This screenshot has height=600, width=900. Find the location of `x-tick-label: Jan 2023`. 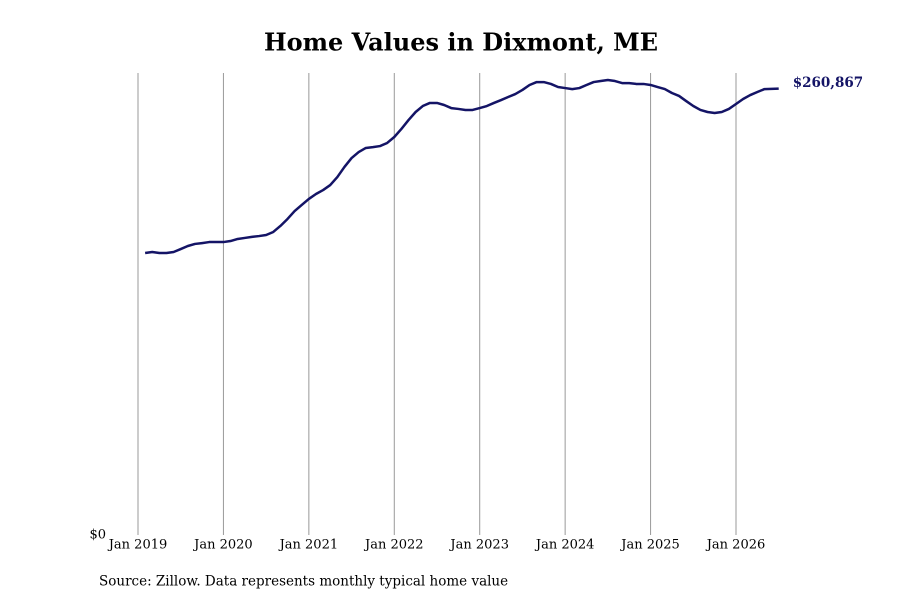

x-tick-label: Jan 2023 is located at coordinates (478, 545).